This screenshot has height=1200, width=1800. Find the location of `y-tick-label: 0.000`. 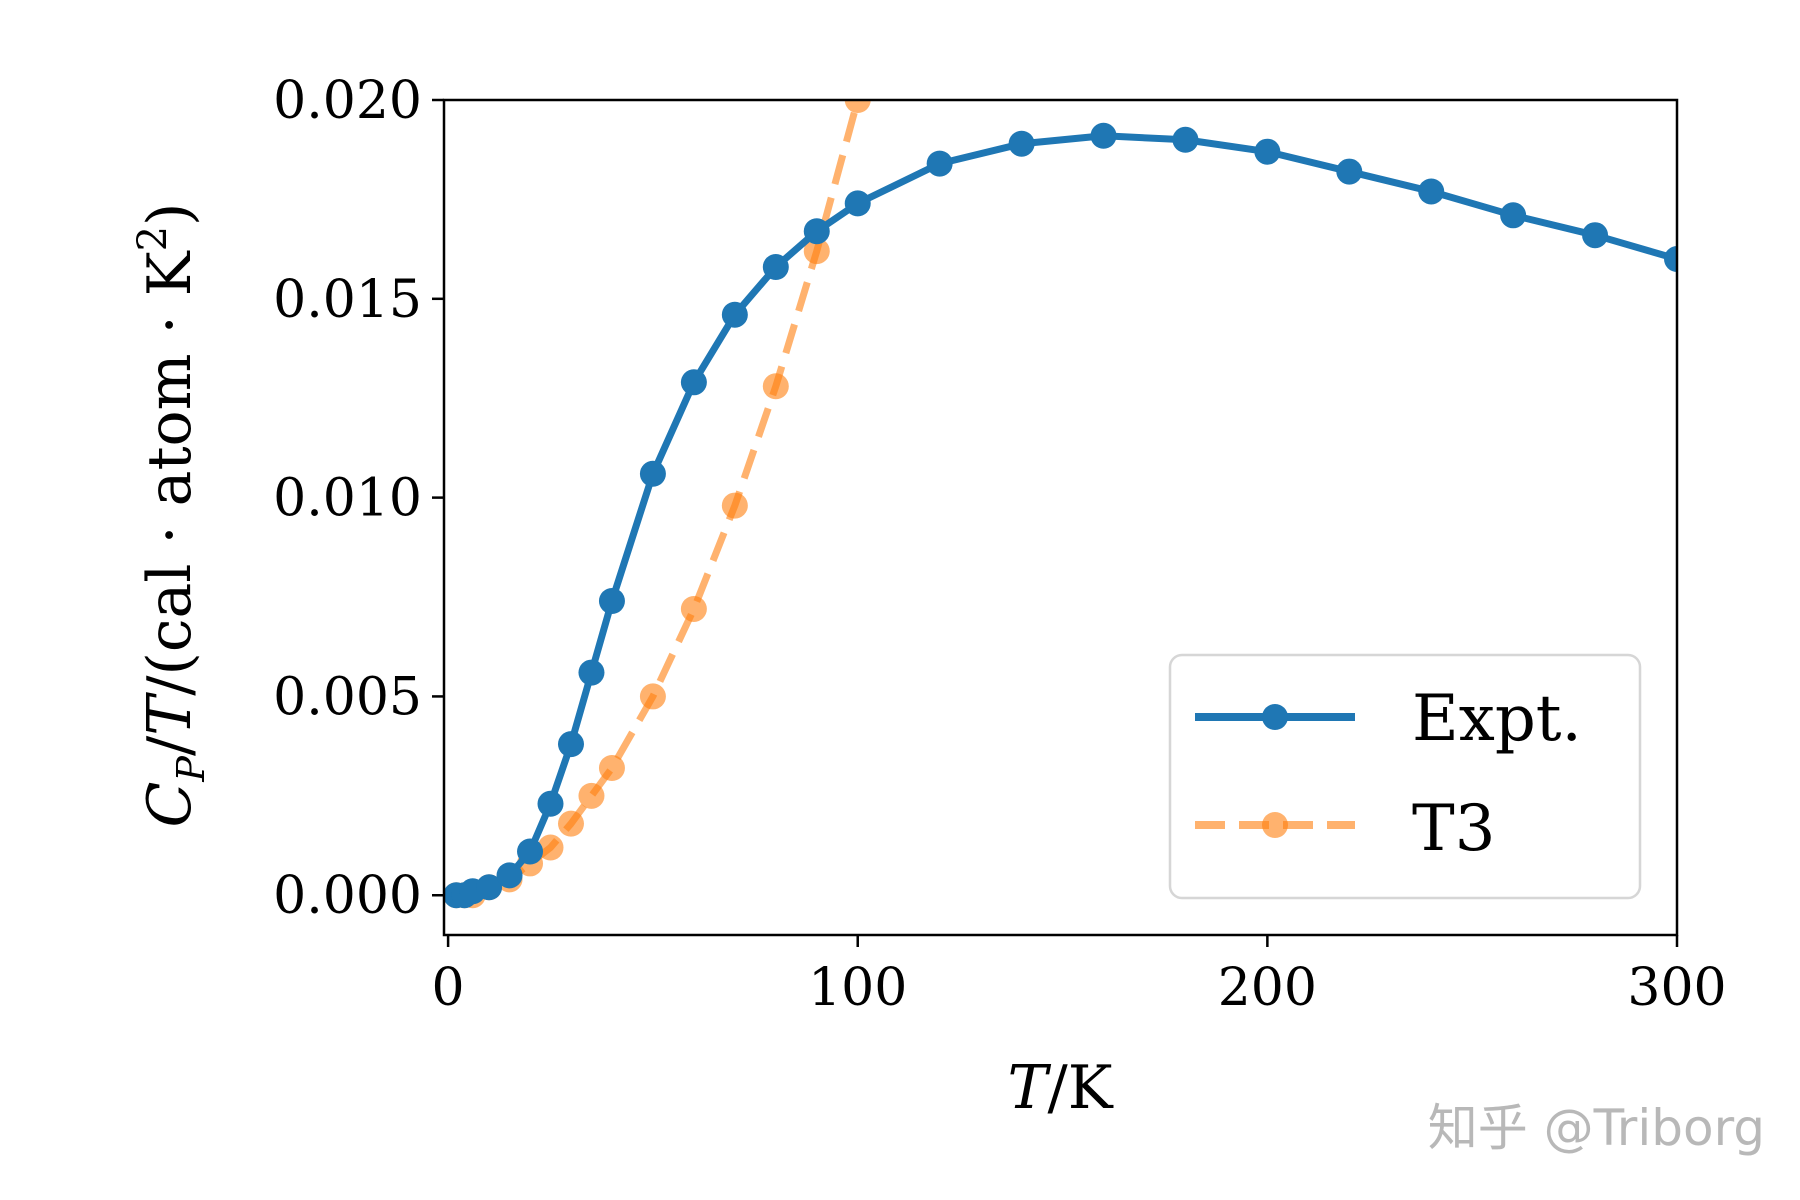

y-tick-label: 0.000 is located at coordinates (347, 896).